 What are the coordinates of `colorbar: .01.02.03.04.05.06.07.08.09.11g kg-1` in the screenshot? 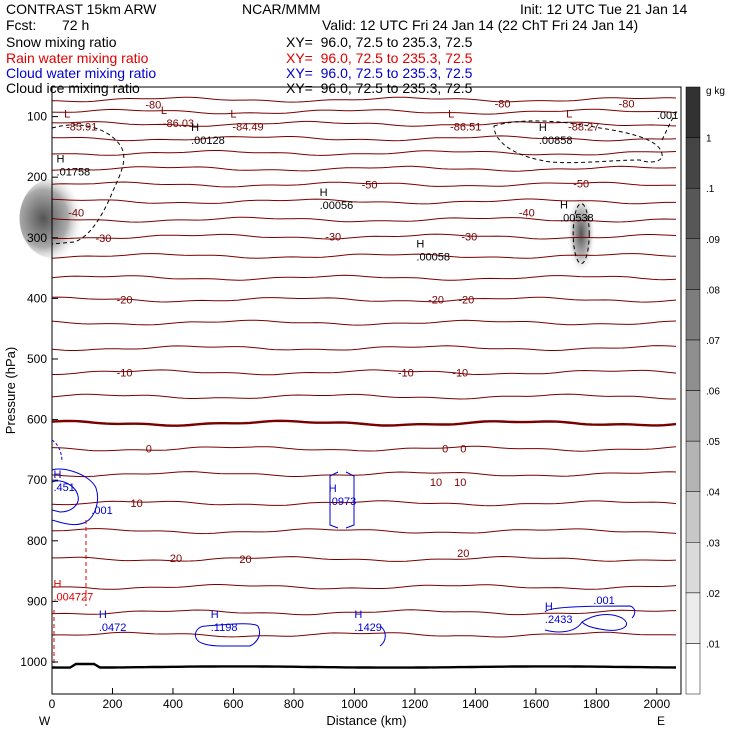 It's located at (705, 390).